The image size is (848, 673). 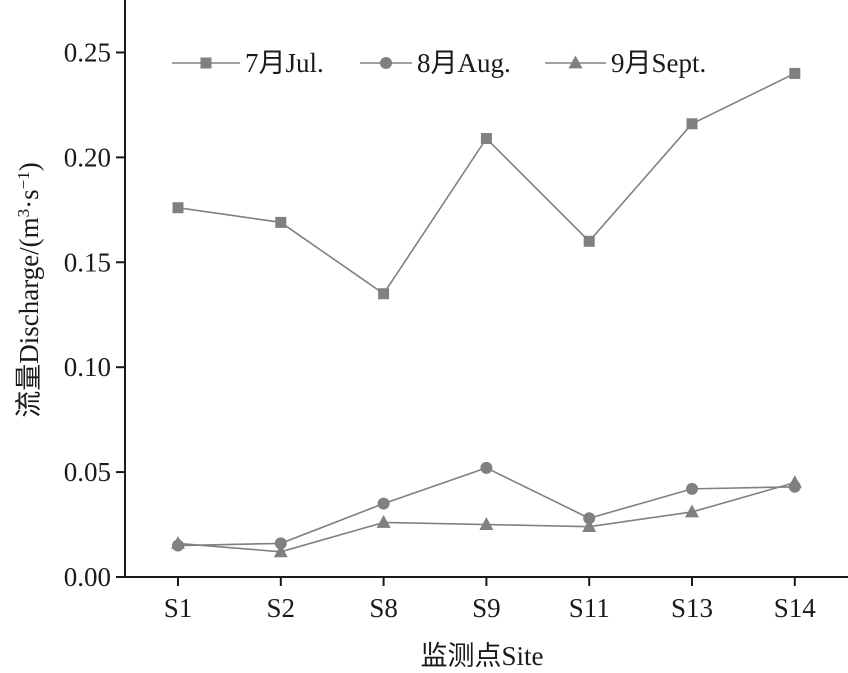 What do you see at coordinates (23, 213) in the screenshot?
I see `y-axis-title-sup1: 3` at bounding box center [23, 213].